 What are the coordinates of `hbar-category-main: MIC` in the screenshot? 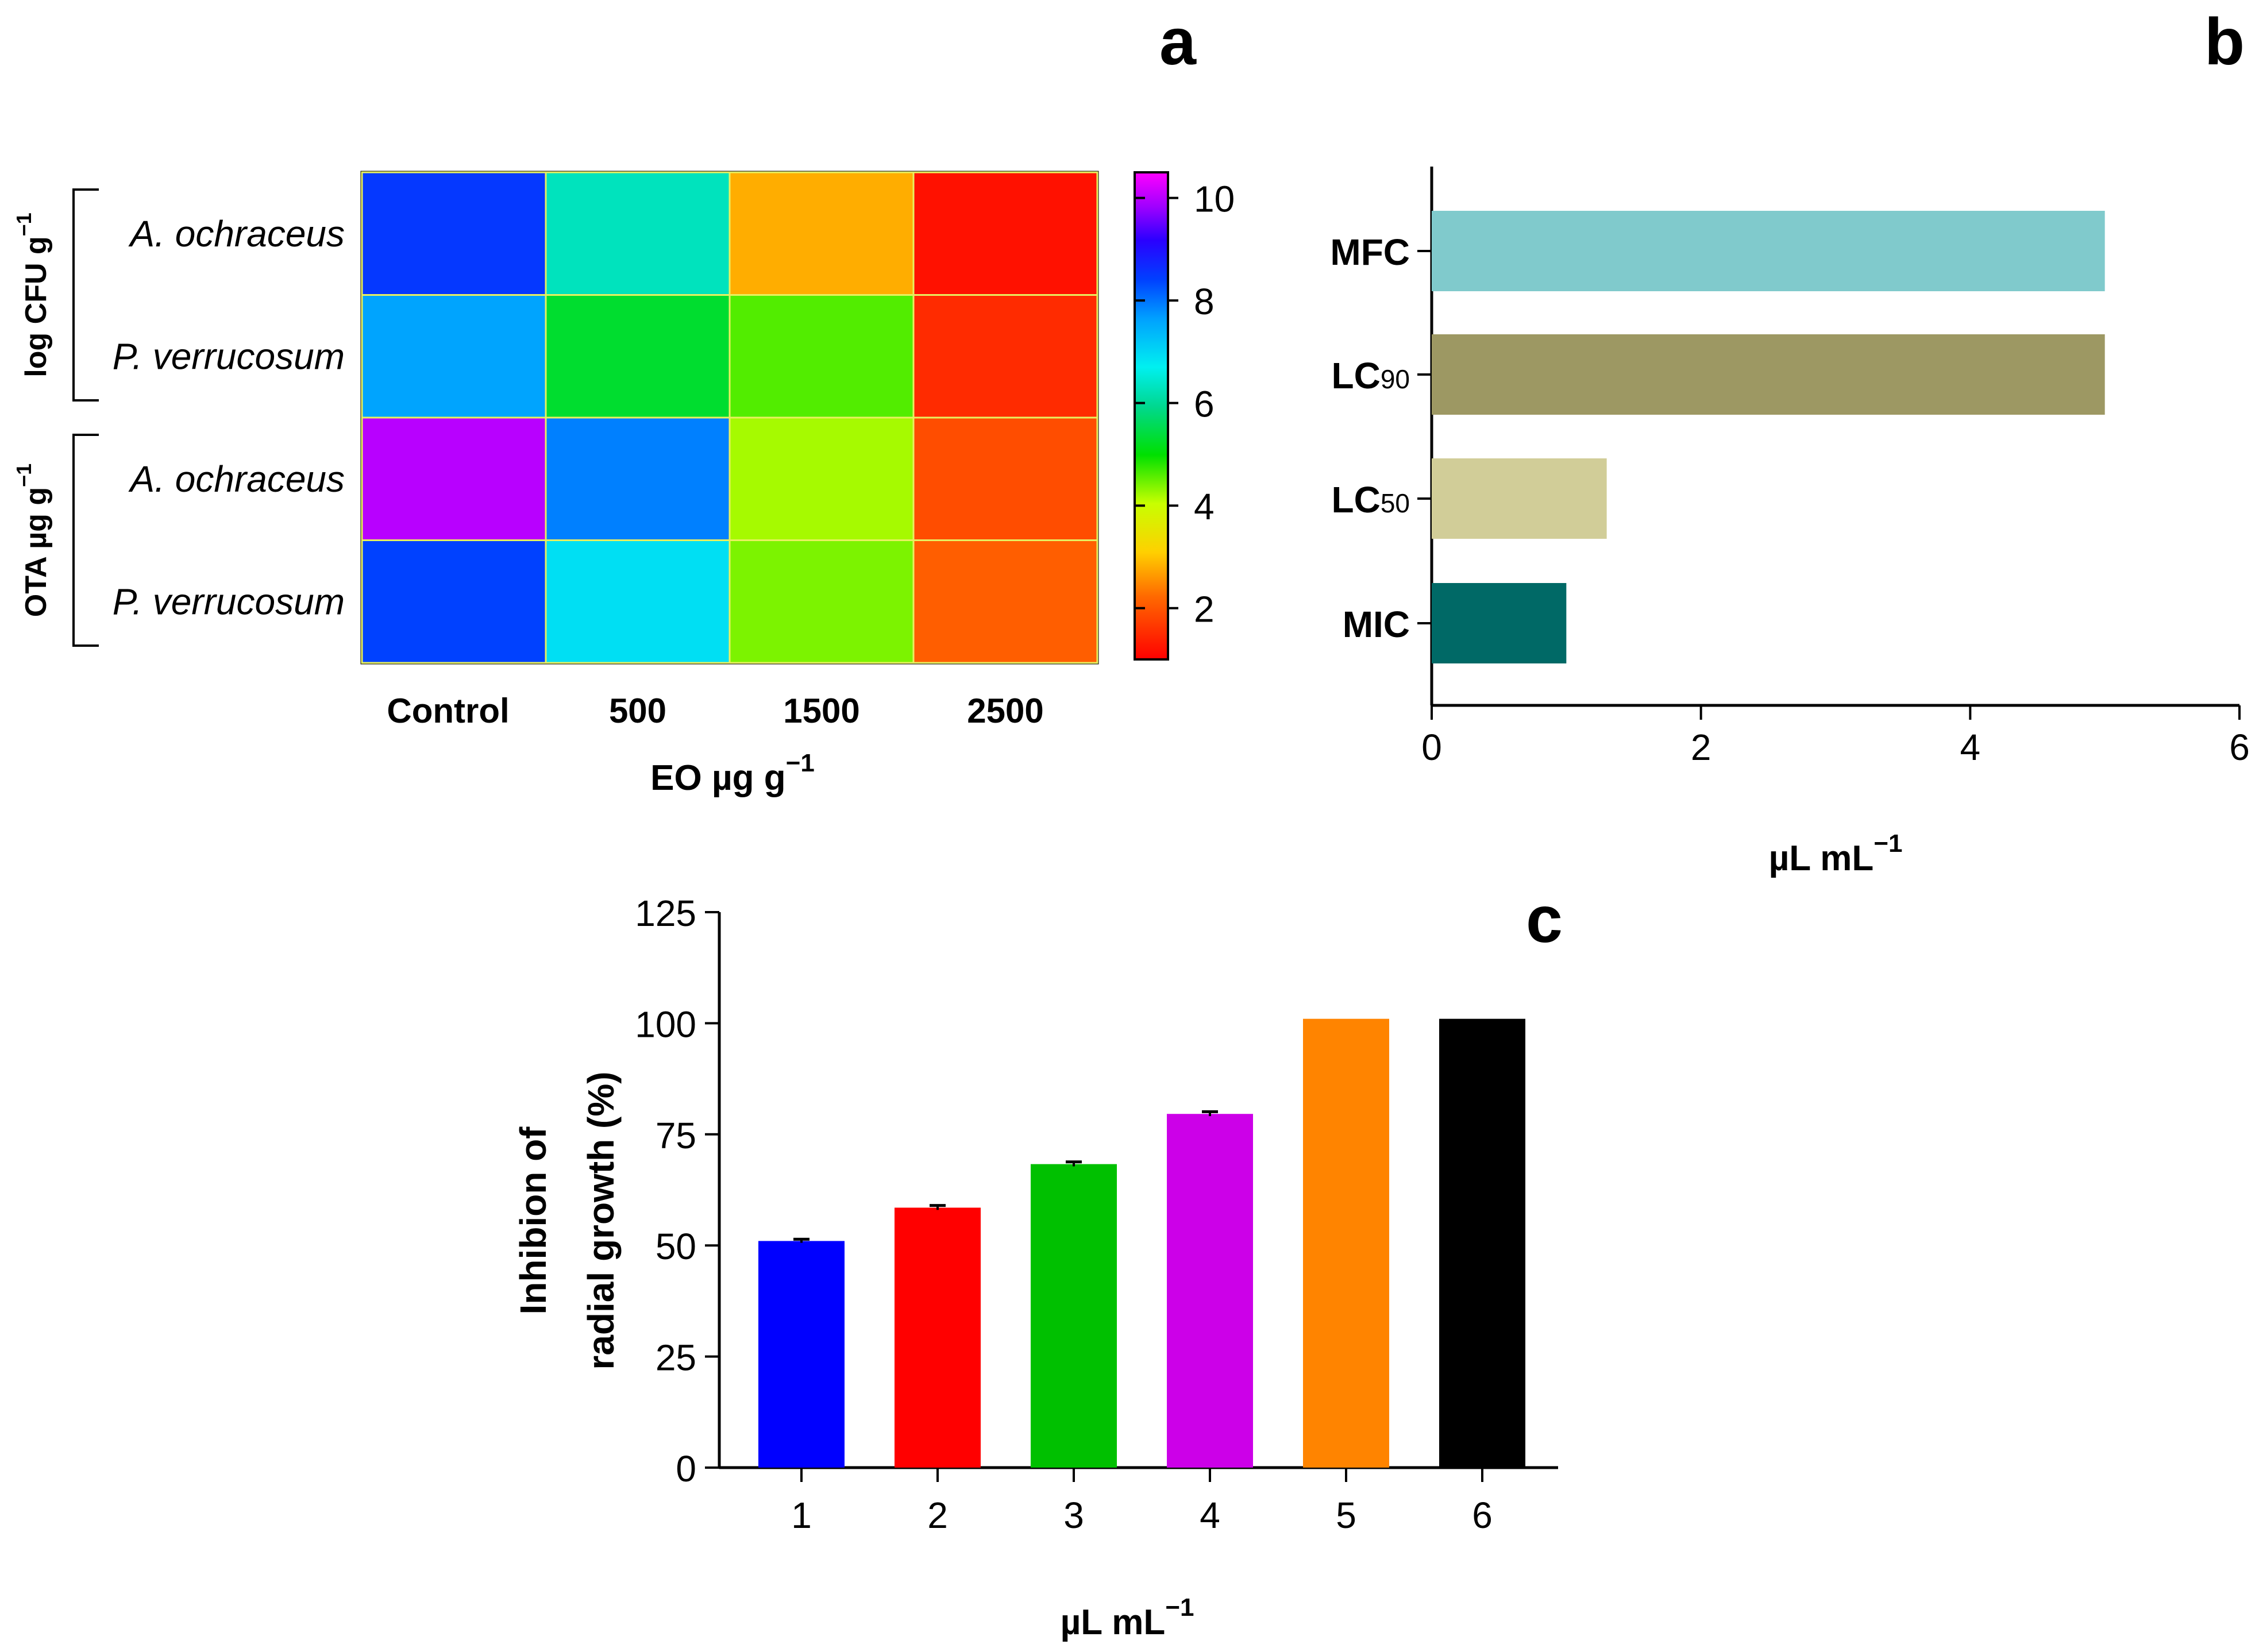 It's located at (1376, 624).